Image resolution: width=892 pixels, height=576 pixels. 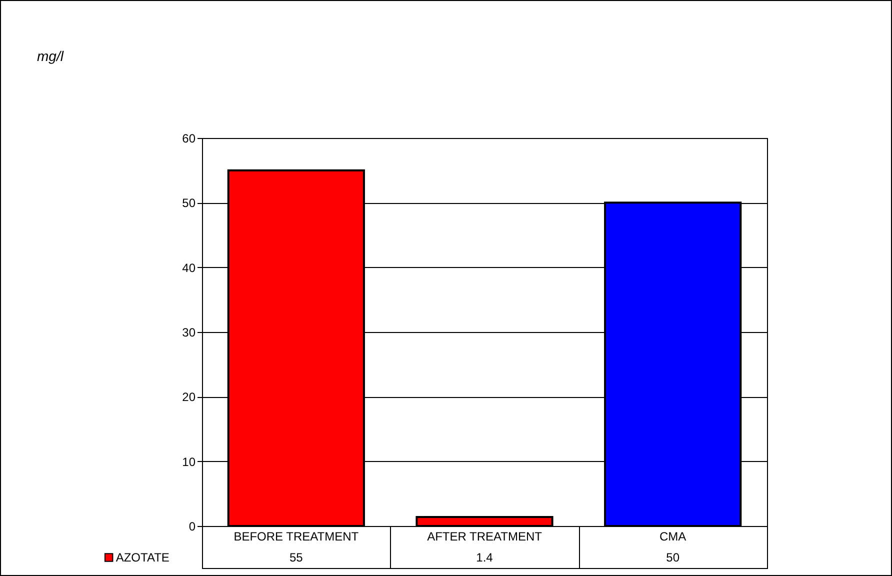 What do you see at coordinates (189, 461) in the screenshot?
I see `y-tick-label: 10` at bounding box center [189, 461].